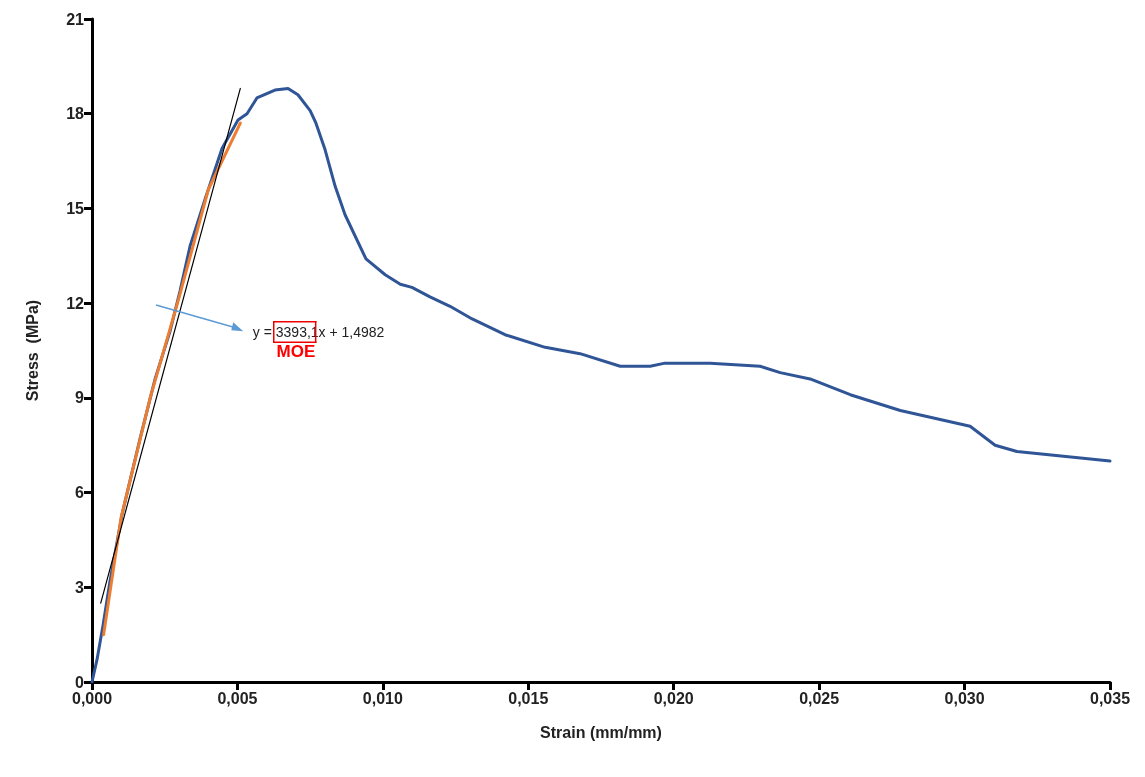 Image resolution: width=1145 pixels, height=777 pixels. I want to click on y-tick-label: 9, so click(80, 398).